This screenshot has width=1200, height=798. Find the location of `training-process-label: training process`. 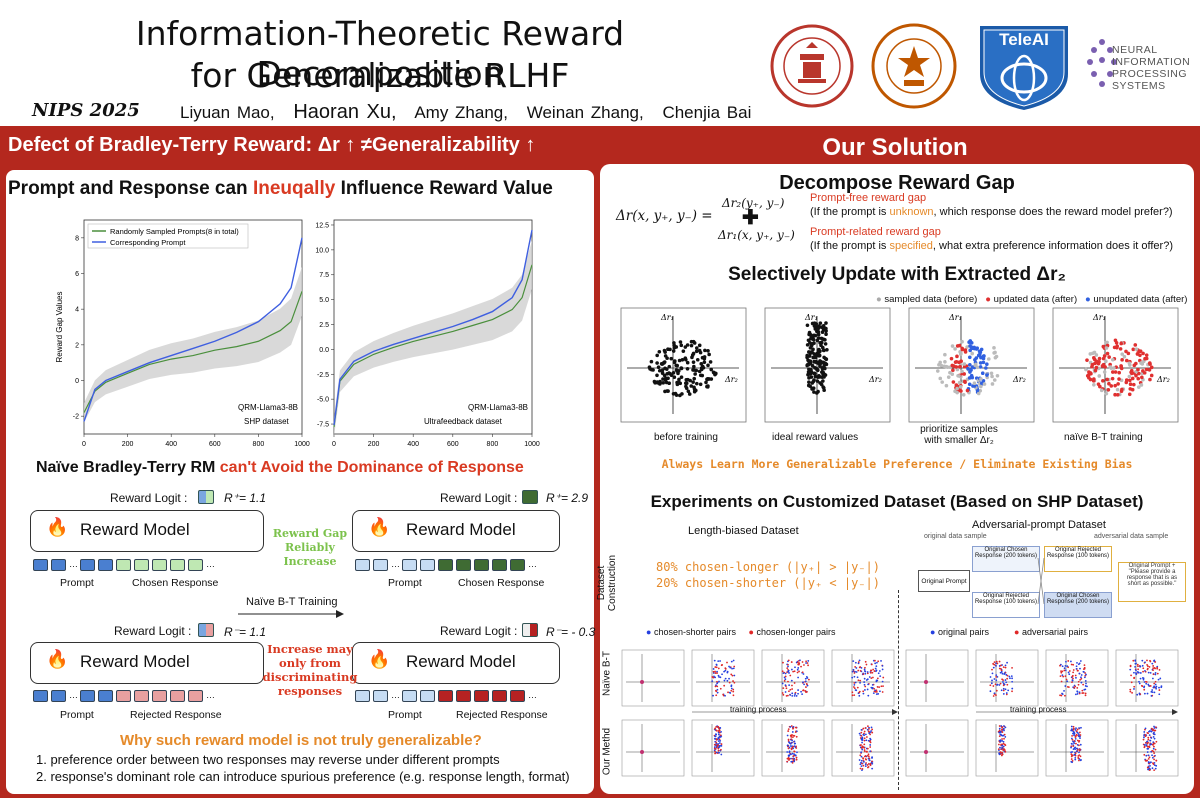

training-process-label: training process is located at coordinates (1038, 709).